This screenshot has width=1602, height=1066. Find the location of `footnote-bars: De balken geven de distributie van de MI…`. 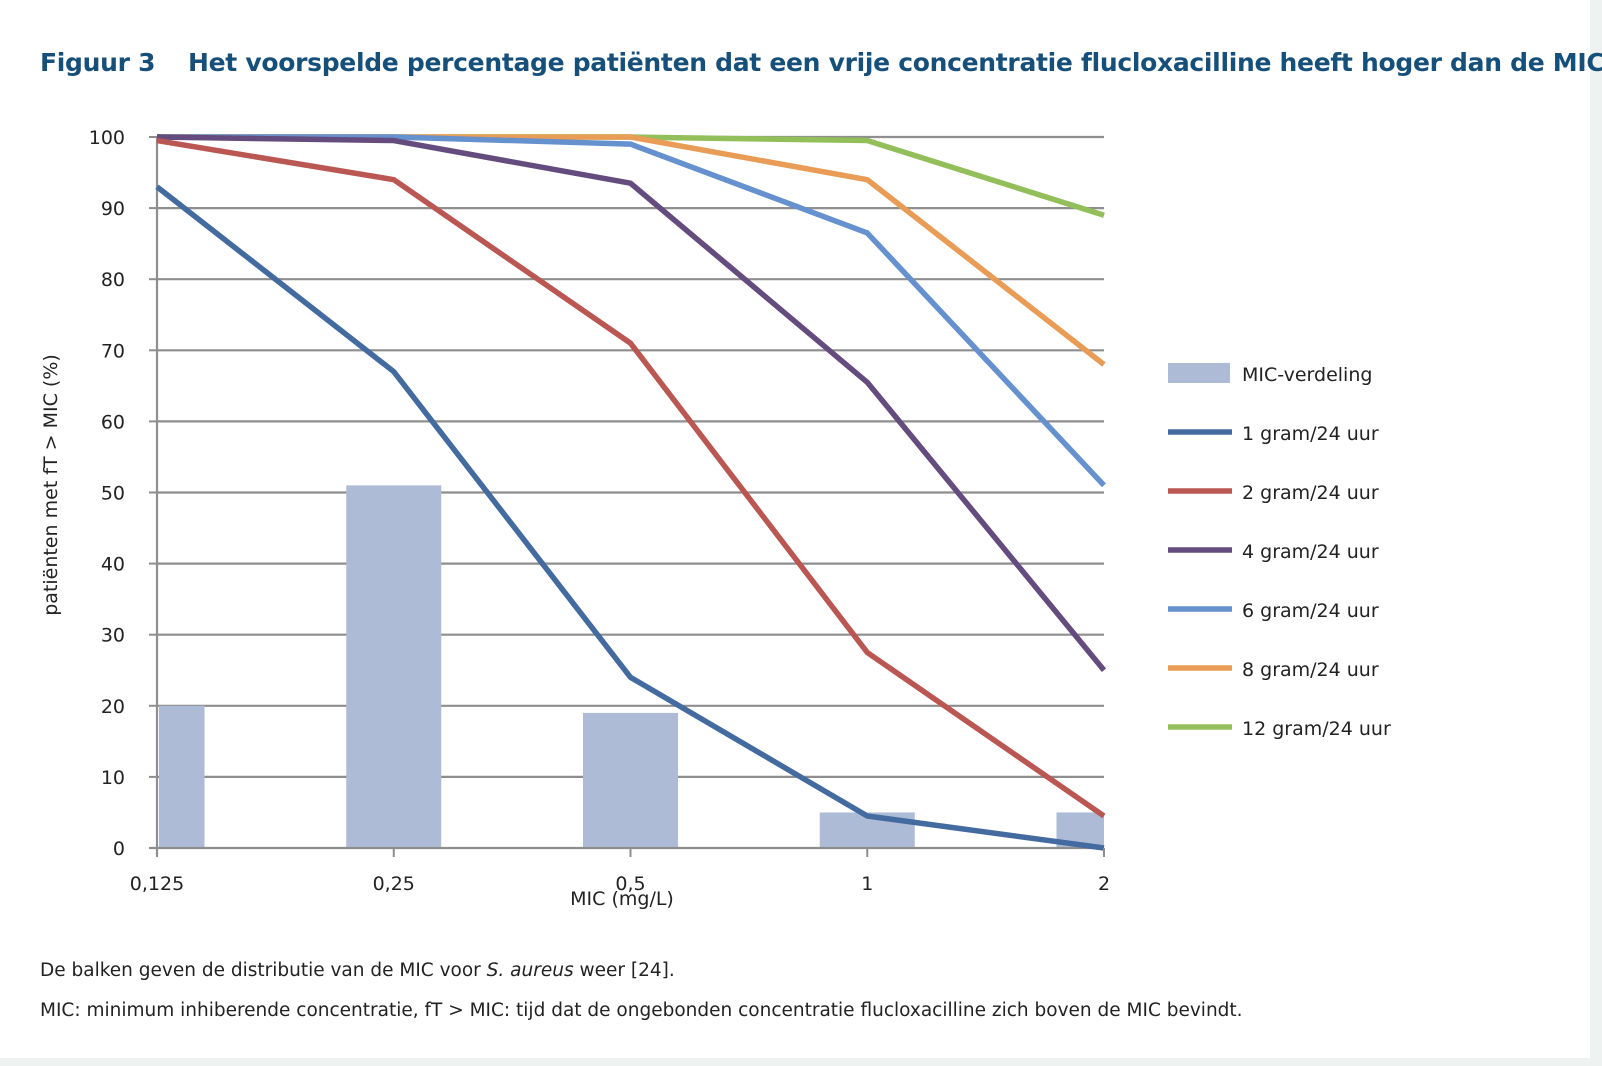

footnote-bars: De balken geven de distributie van de MI… is located at coordinates (357, 970).